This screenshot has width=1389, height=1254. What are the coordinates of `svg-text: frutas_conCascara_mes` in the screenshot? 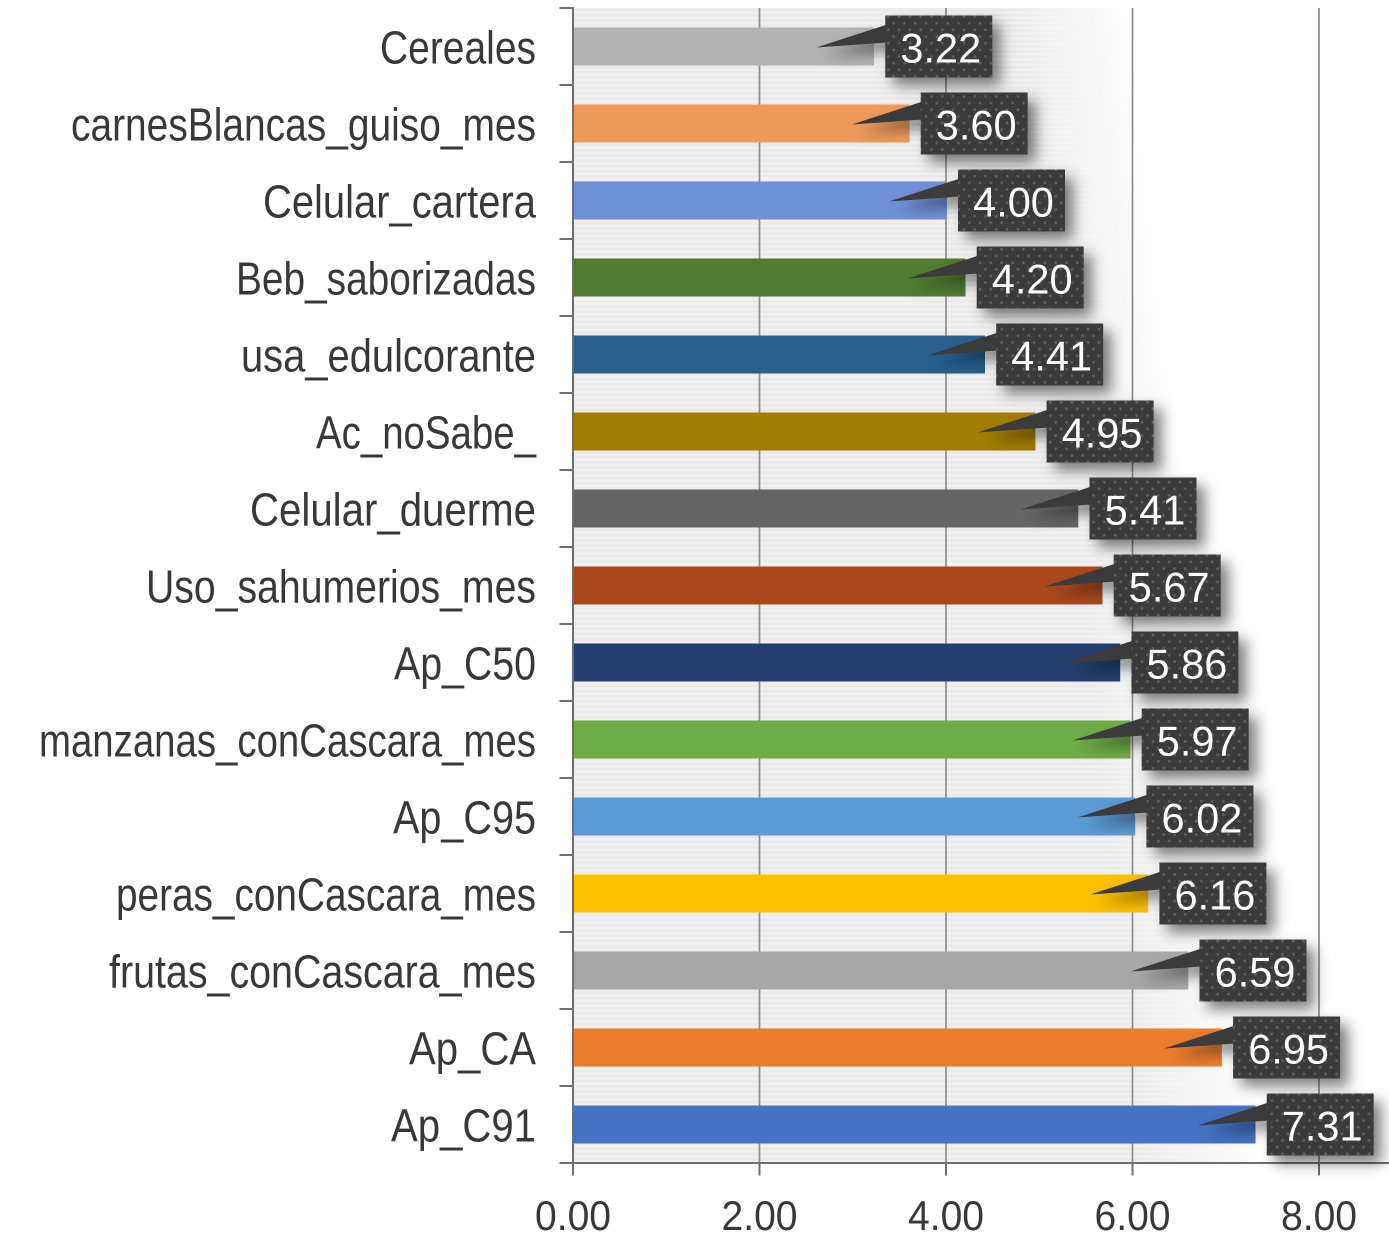 It's located at (322, 972).